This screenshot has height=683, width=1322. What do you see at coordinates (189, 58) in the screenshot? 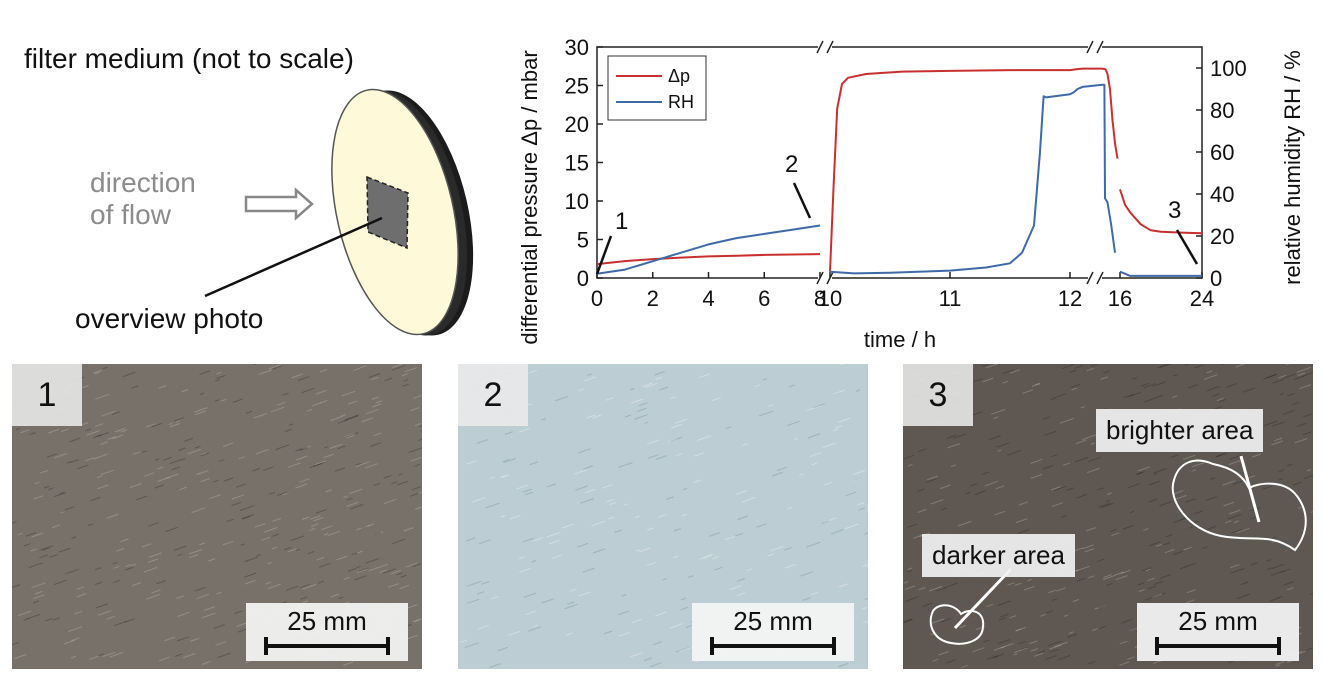
I see `diagram-title: filter medium (not to scale)` at bounding box center [189, 58].